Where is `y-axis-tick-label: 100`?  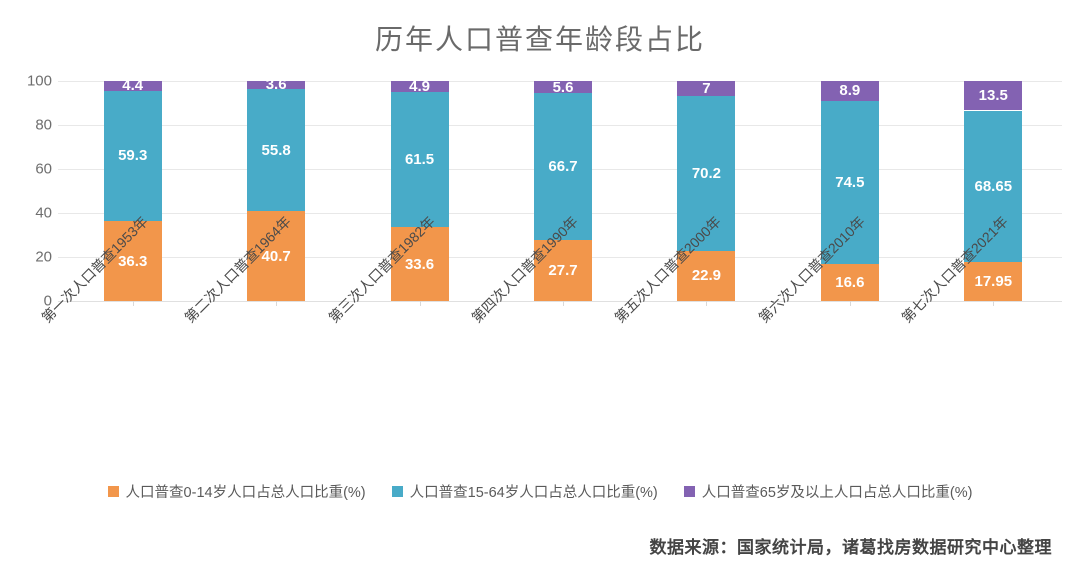 y-axis-tick-label: 100 is located at coordinates (39, 81).